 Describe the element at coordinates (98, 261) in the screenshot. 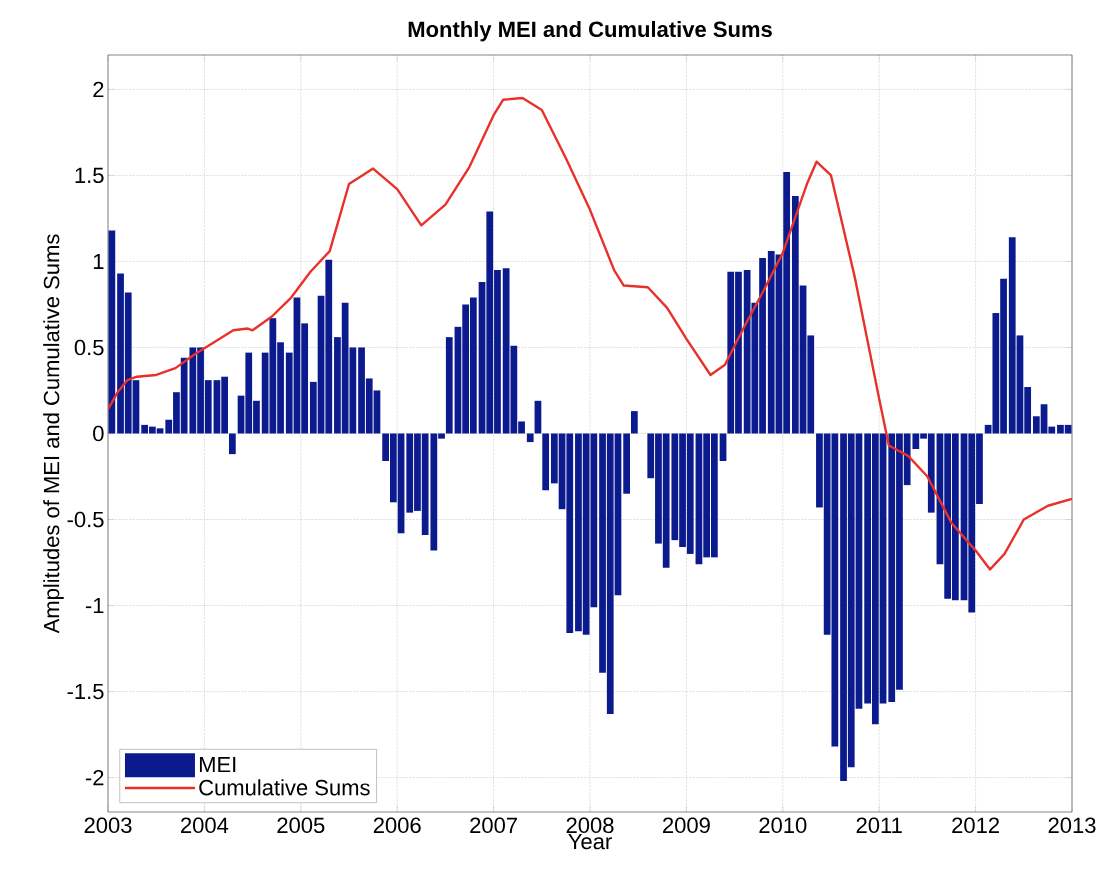

I see `y-tick-label: 1` at that location.